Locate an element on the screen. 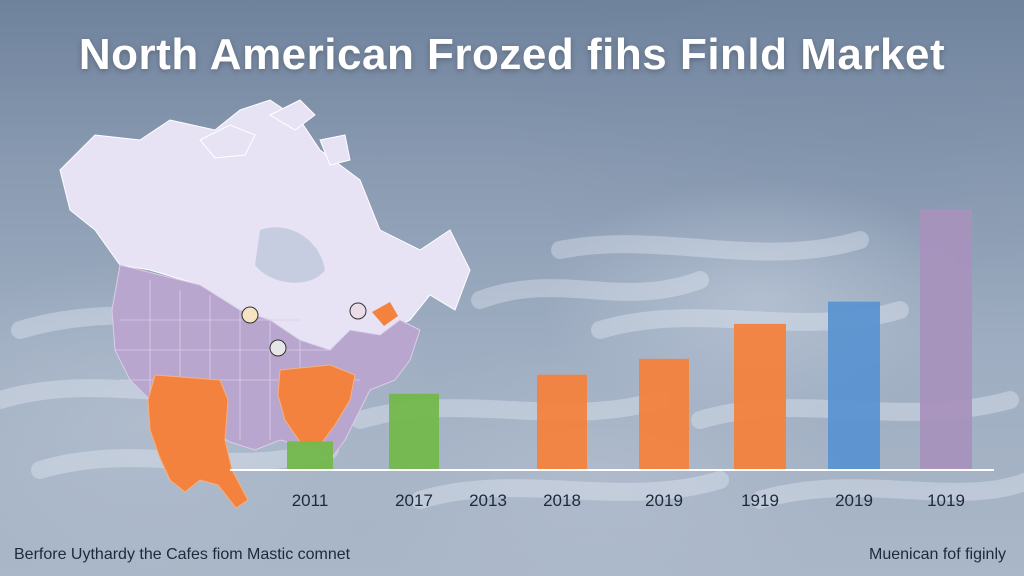  state-borders is located at coordinates (237, 362).